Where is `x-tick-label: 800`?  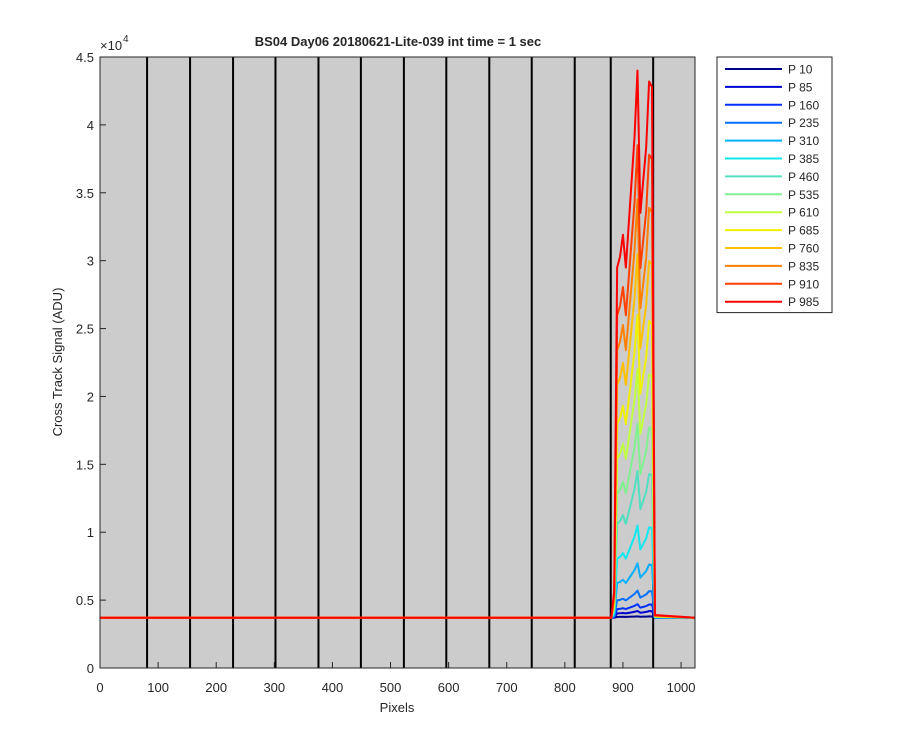
x-tick-label: 800 is located at coordinates (565, 687).